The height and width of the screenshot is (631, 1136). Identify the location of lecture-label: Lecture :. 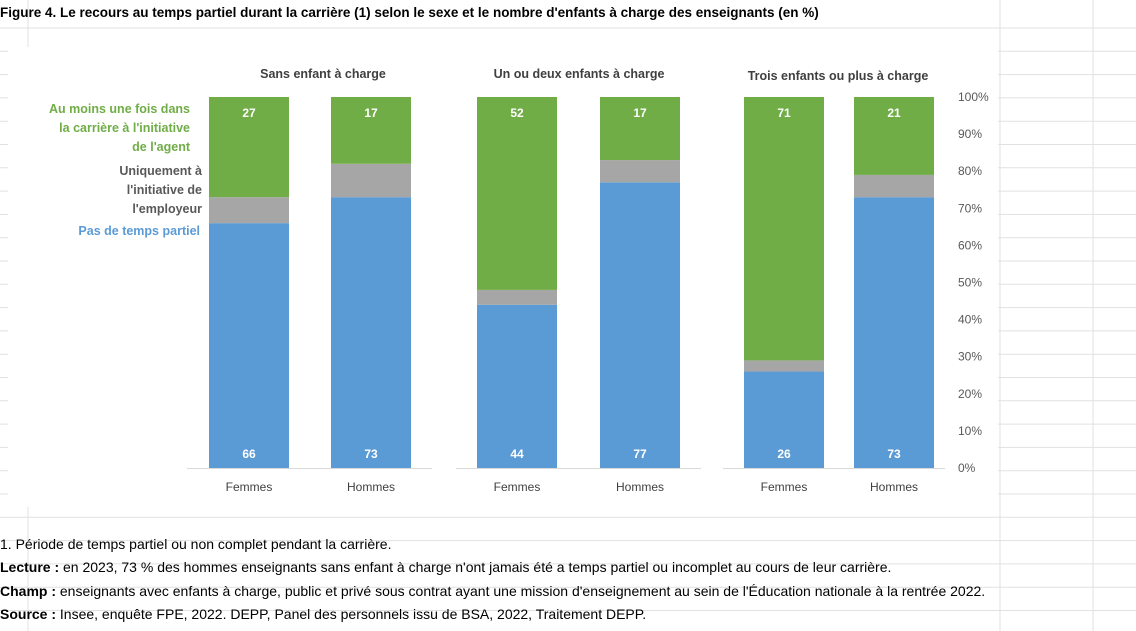
(30, 567).